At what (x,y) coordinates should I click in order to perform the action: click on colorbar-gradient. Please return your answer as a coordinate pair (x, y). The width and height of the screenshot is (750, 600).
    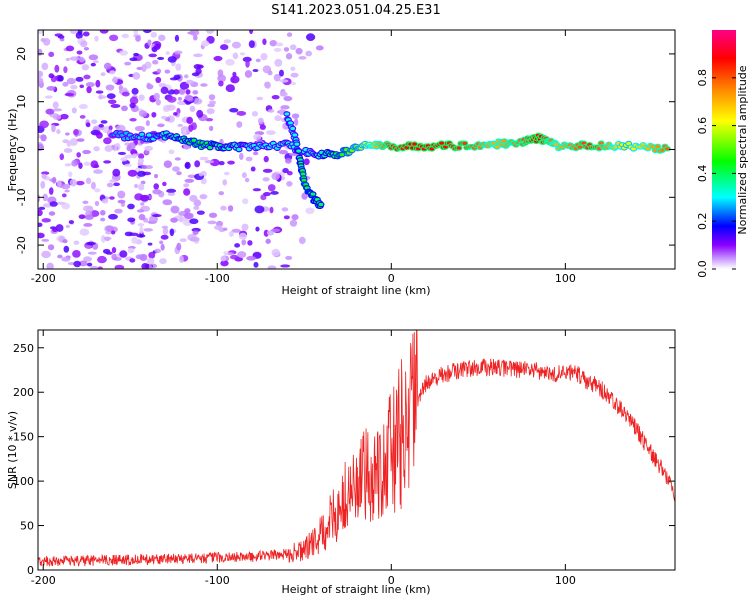
    Looking at the image, I should click on (724, 149).